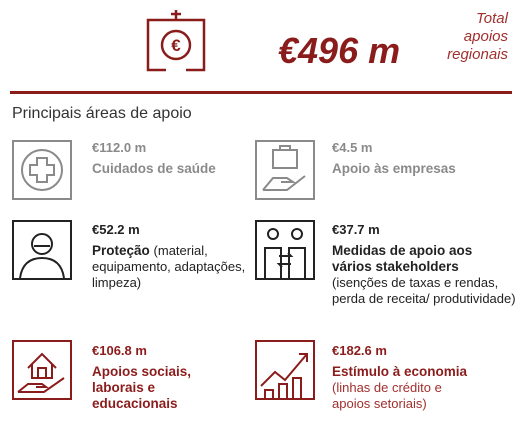  I want to click on item: €4.5 m Apoio às empresas, so click(427, 158).